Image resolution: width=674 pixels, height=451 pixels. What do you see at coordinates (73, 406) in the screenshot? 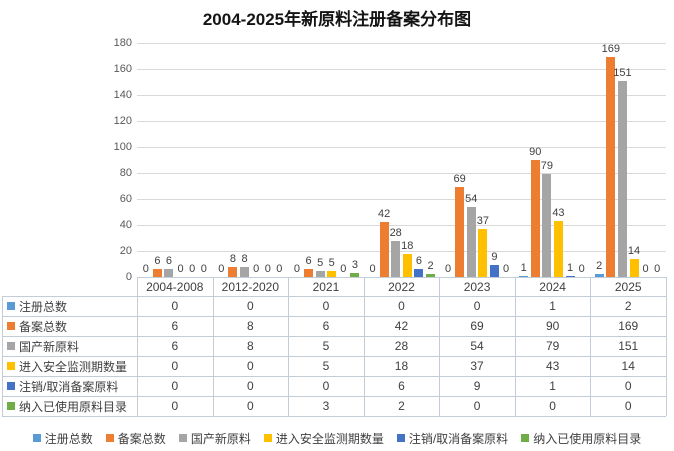
I see `series-name: 纳入已使用原料目录` at bounding box center [73, 406].